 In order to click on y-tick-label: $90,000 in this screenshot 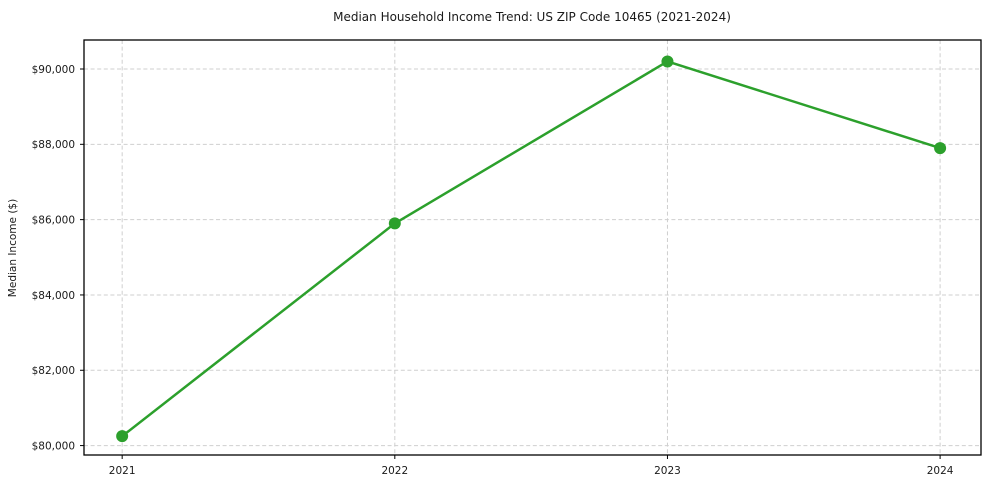, I will do `click(53, 70)`.